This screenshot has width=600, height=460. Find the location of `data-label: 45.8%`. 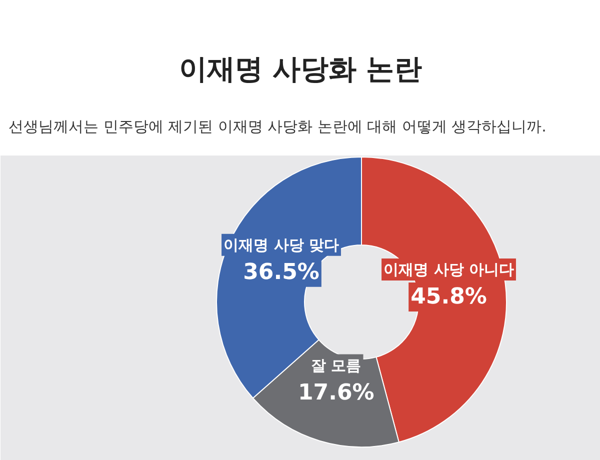

data-label: 45.8% is located at coordinates (448, 297).